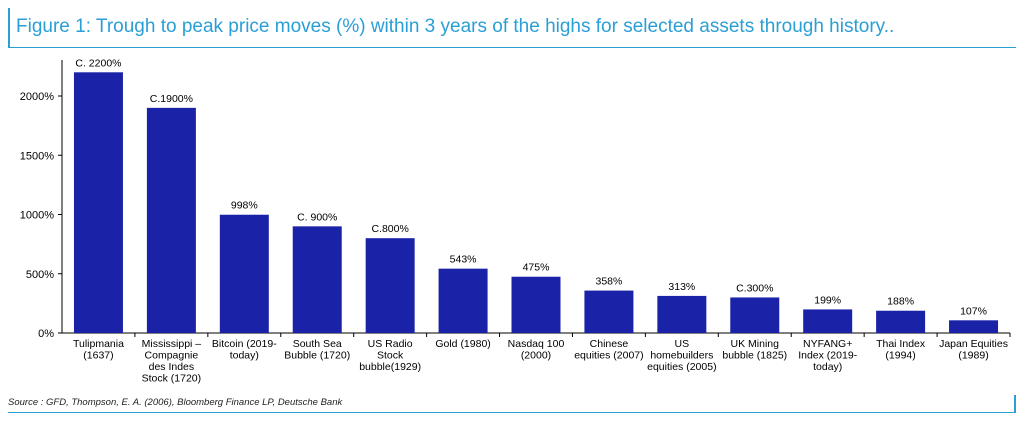 This screenshot has width=1024, height=423. What do you see at coordinates (681, 367) in the screenshot?
I see `x-tick-label-line: equities (2005)` at bounding box center [681, 367].